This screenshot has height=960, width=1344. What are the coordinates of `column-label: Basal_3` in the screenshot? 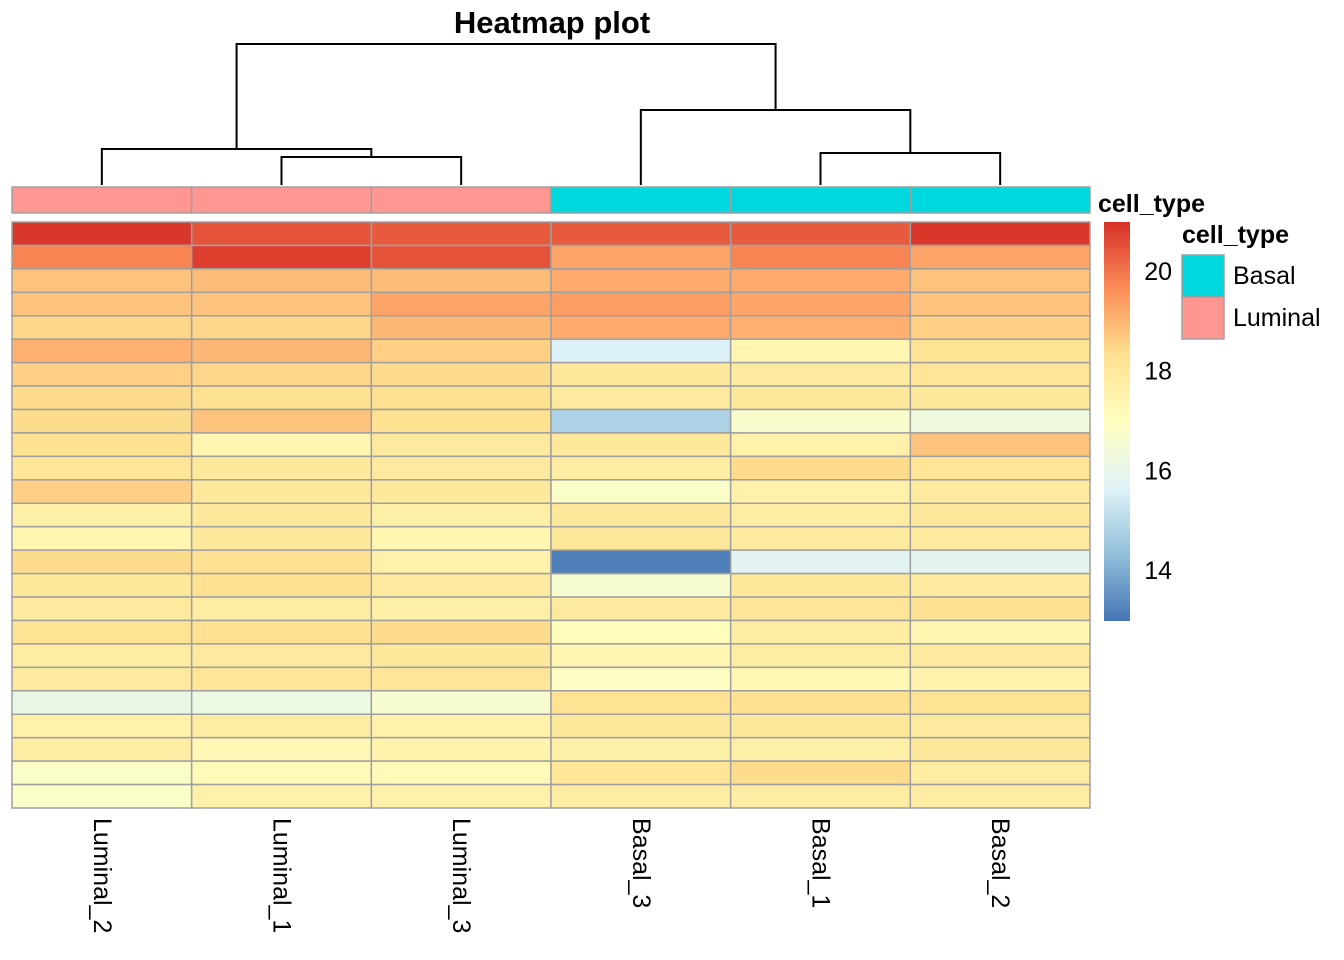 It's located at (641, 863).